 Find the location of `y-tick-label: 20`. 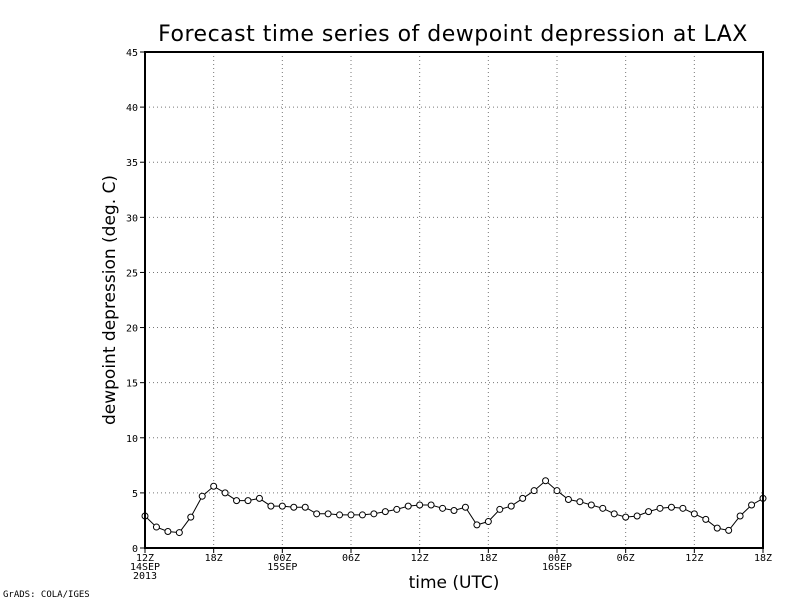

y-tick-label: 20 is located at coordinates (132, 329).